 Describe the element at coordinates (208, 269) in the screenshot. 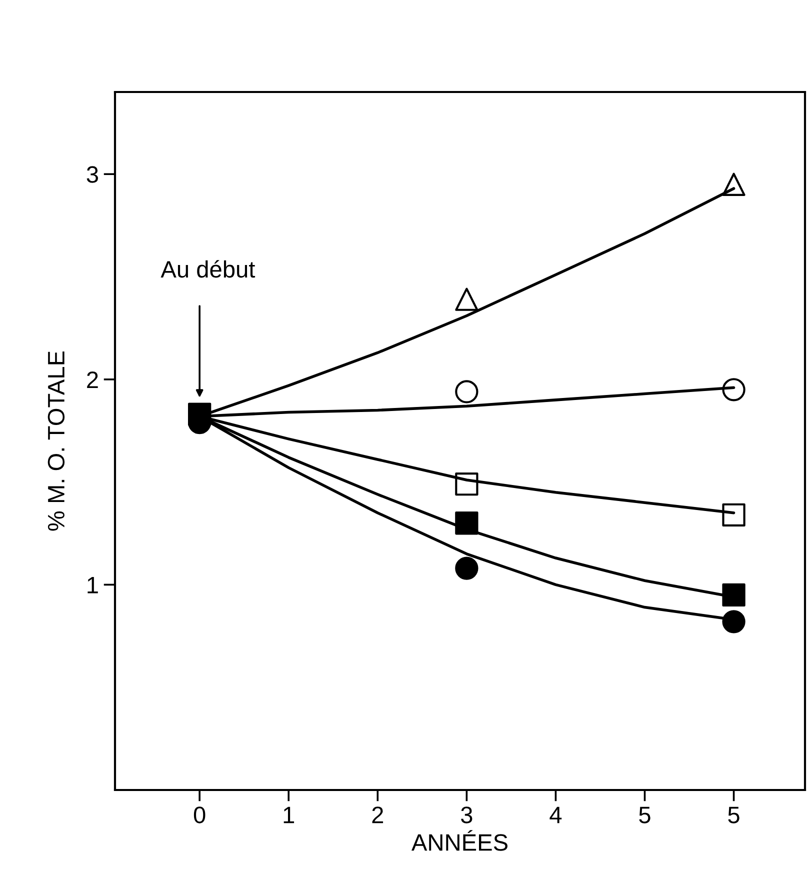

I see `annotation: Au début` at that location.